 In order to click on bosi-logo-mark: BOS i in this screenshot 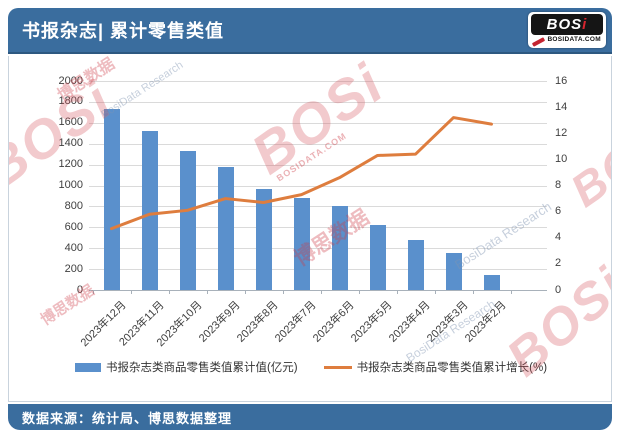, I will do `click(567, 24)`.